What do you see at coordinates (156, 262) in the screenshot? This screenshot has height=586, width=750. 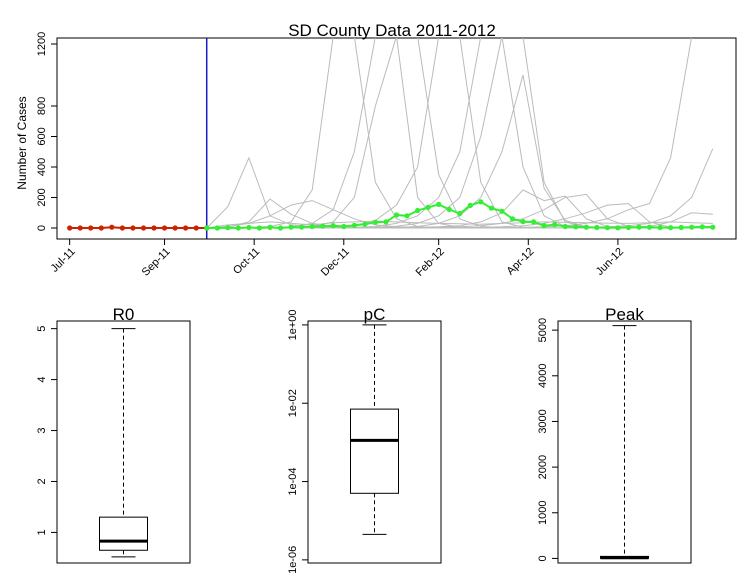 I see `x-tick-label: Sep-11` at bounding box center [156, 262].